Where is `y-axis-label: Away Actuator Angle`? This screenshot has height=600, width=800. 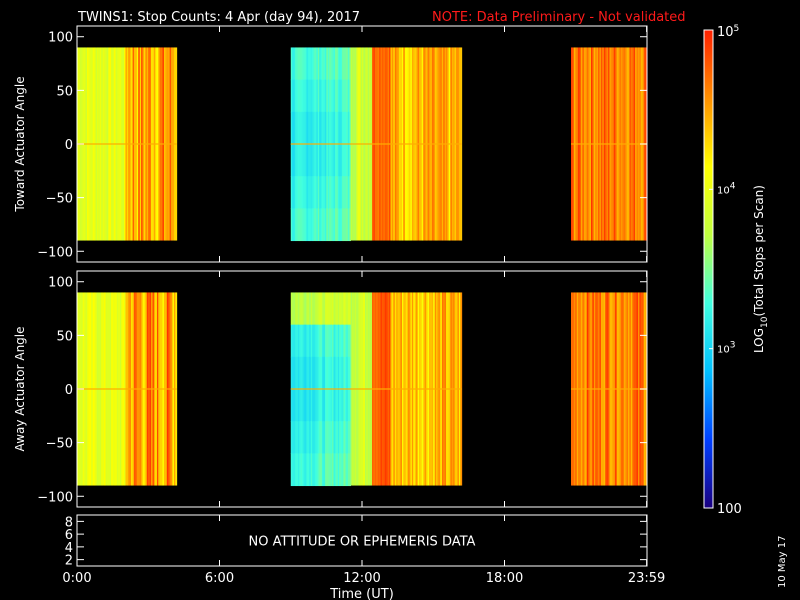 y-axis-label: Away Actuator Angle is located at coordinates (20, 388).